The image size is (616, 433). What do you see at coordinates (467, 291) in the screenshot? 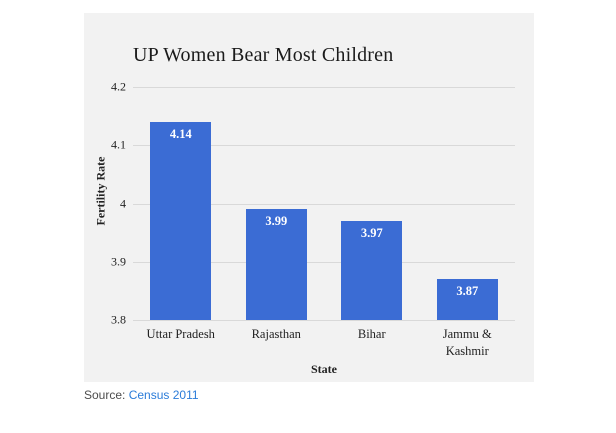
I see `bar-value-label: 3.87` at bounding box center [467, 291].